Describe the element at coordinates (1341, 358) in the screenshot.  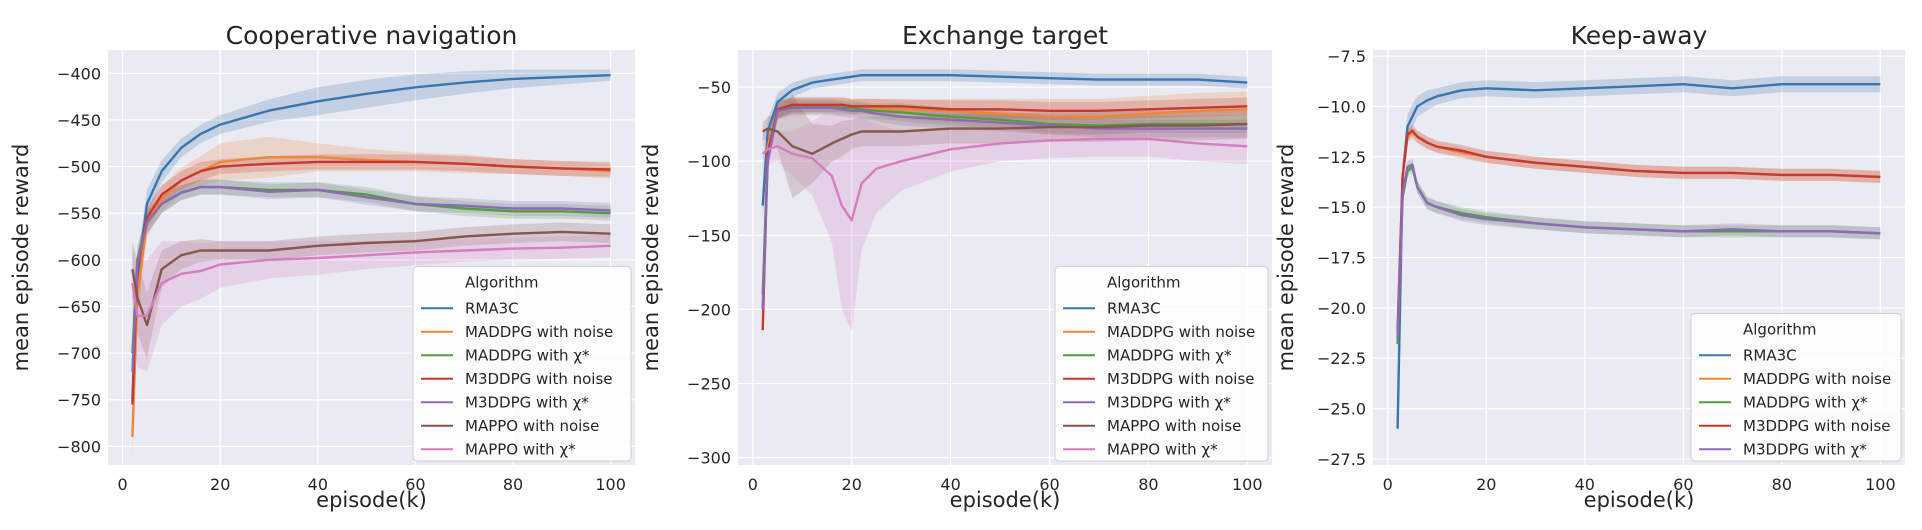
I see `y-tick-label: −22.5` at that location.